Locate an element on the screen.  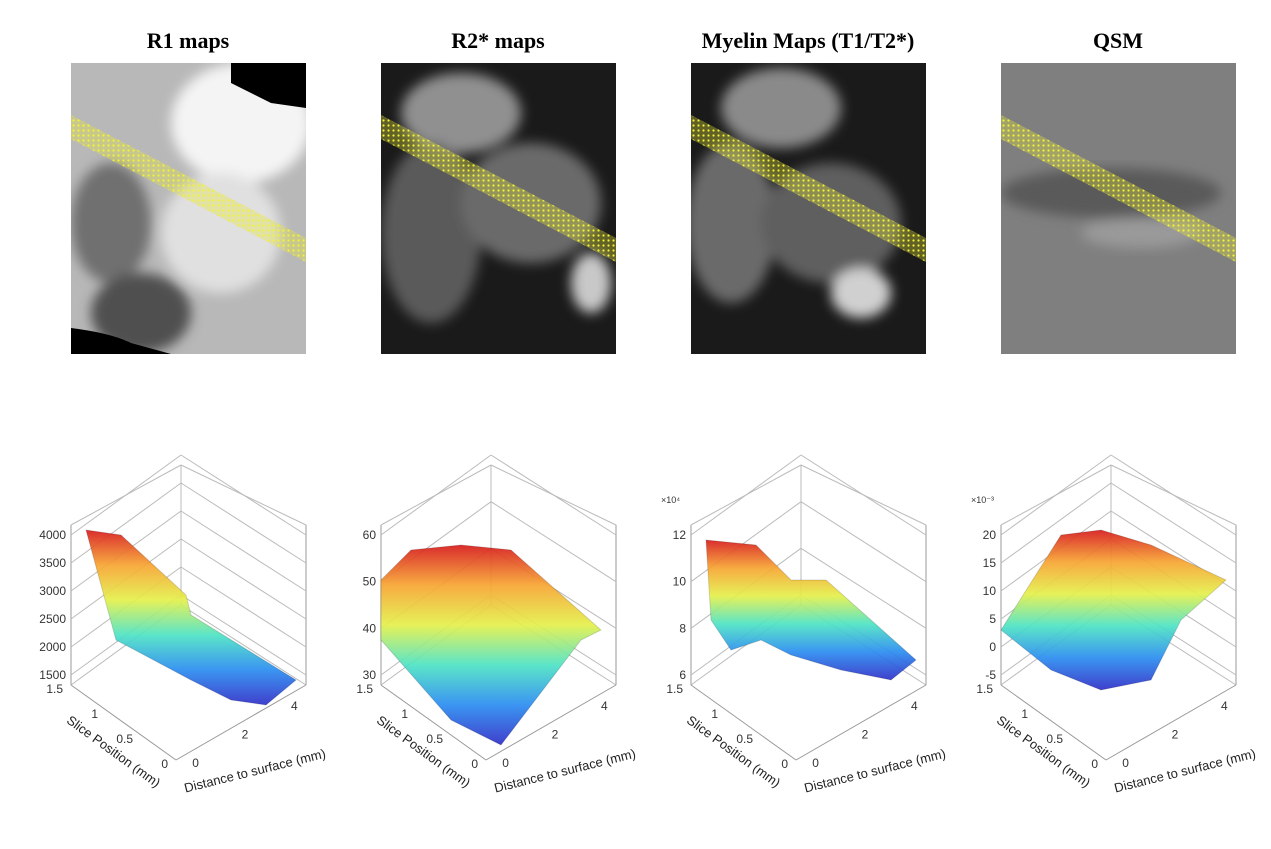
panel-title: R1 maps is located at coordinates (188, 40).